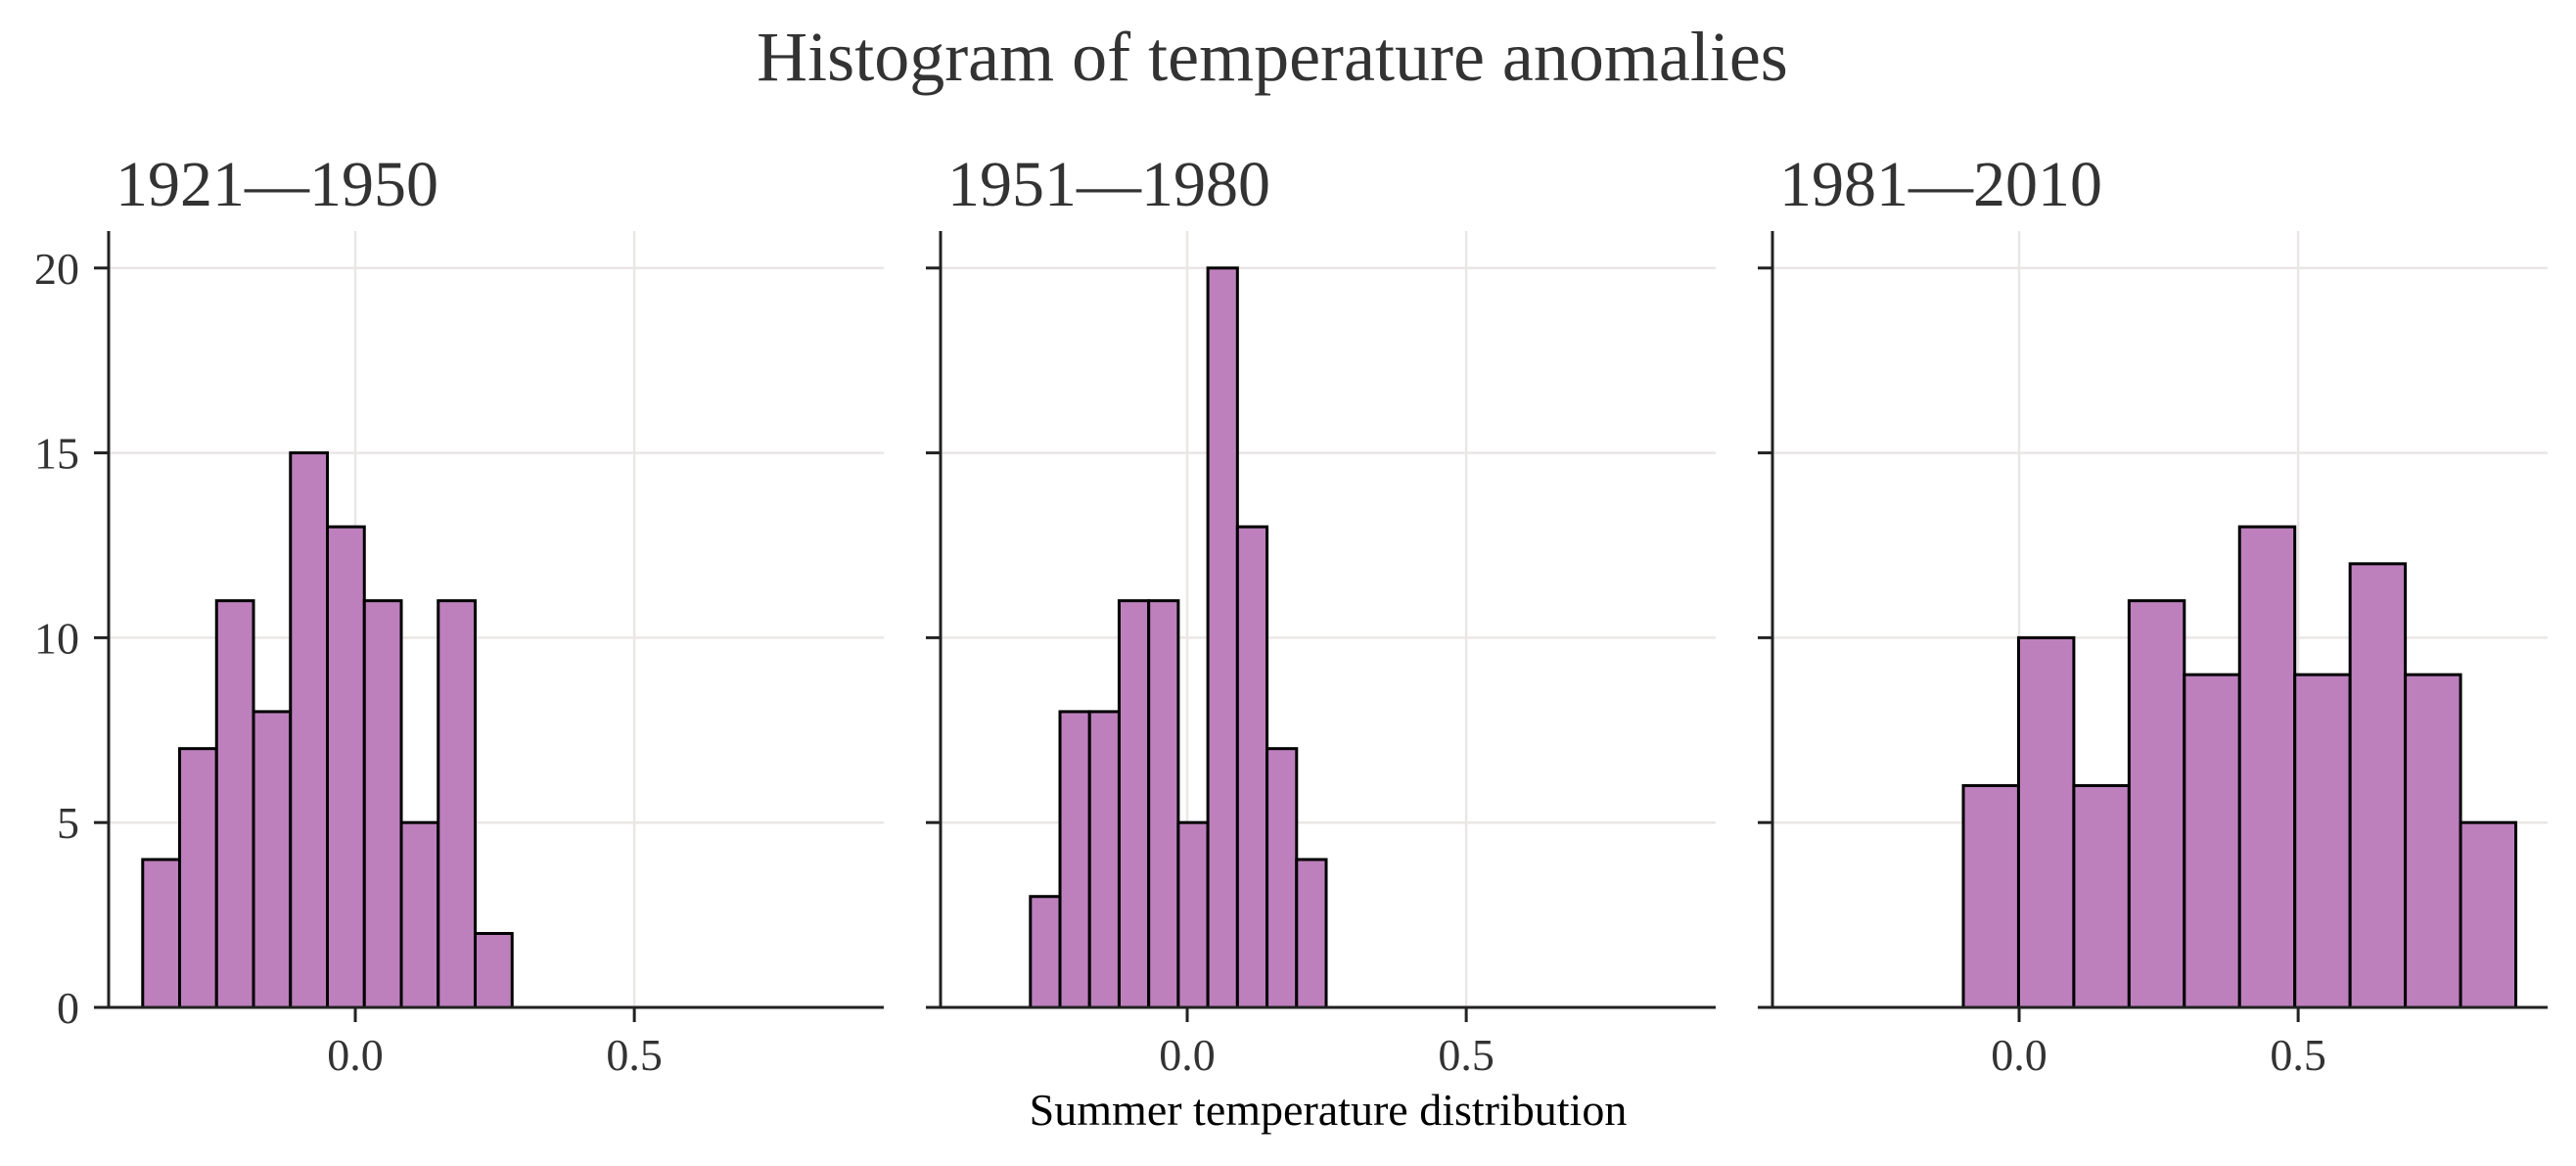 This screenshot has width=2576, height=1166. Describe the element at coordinates (1940, 184) in the screenshot. I see `panel-title: 1981—2010` at that location.